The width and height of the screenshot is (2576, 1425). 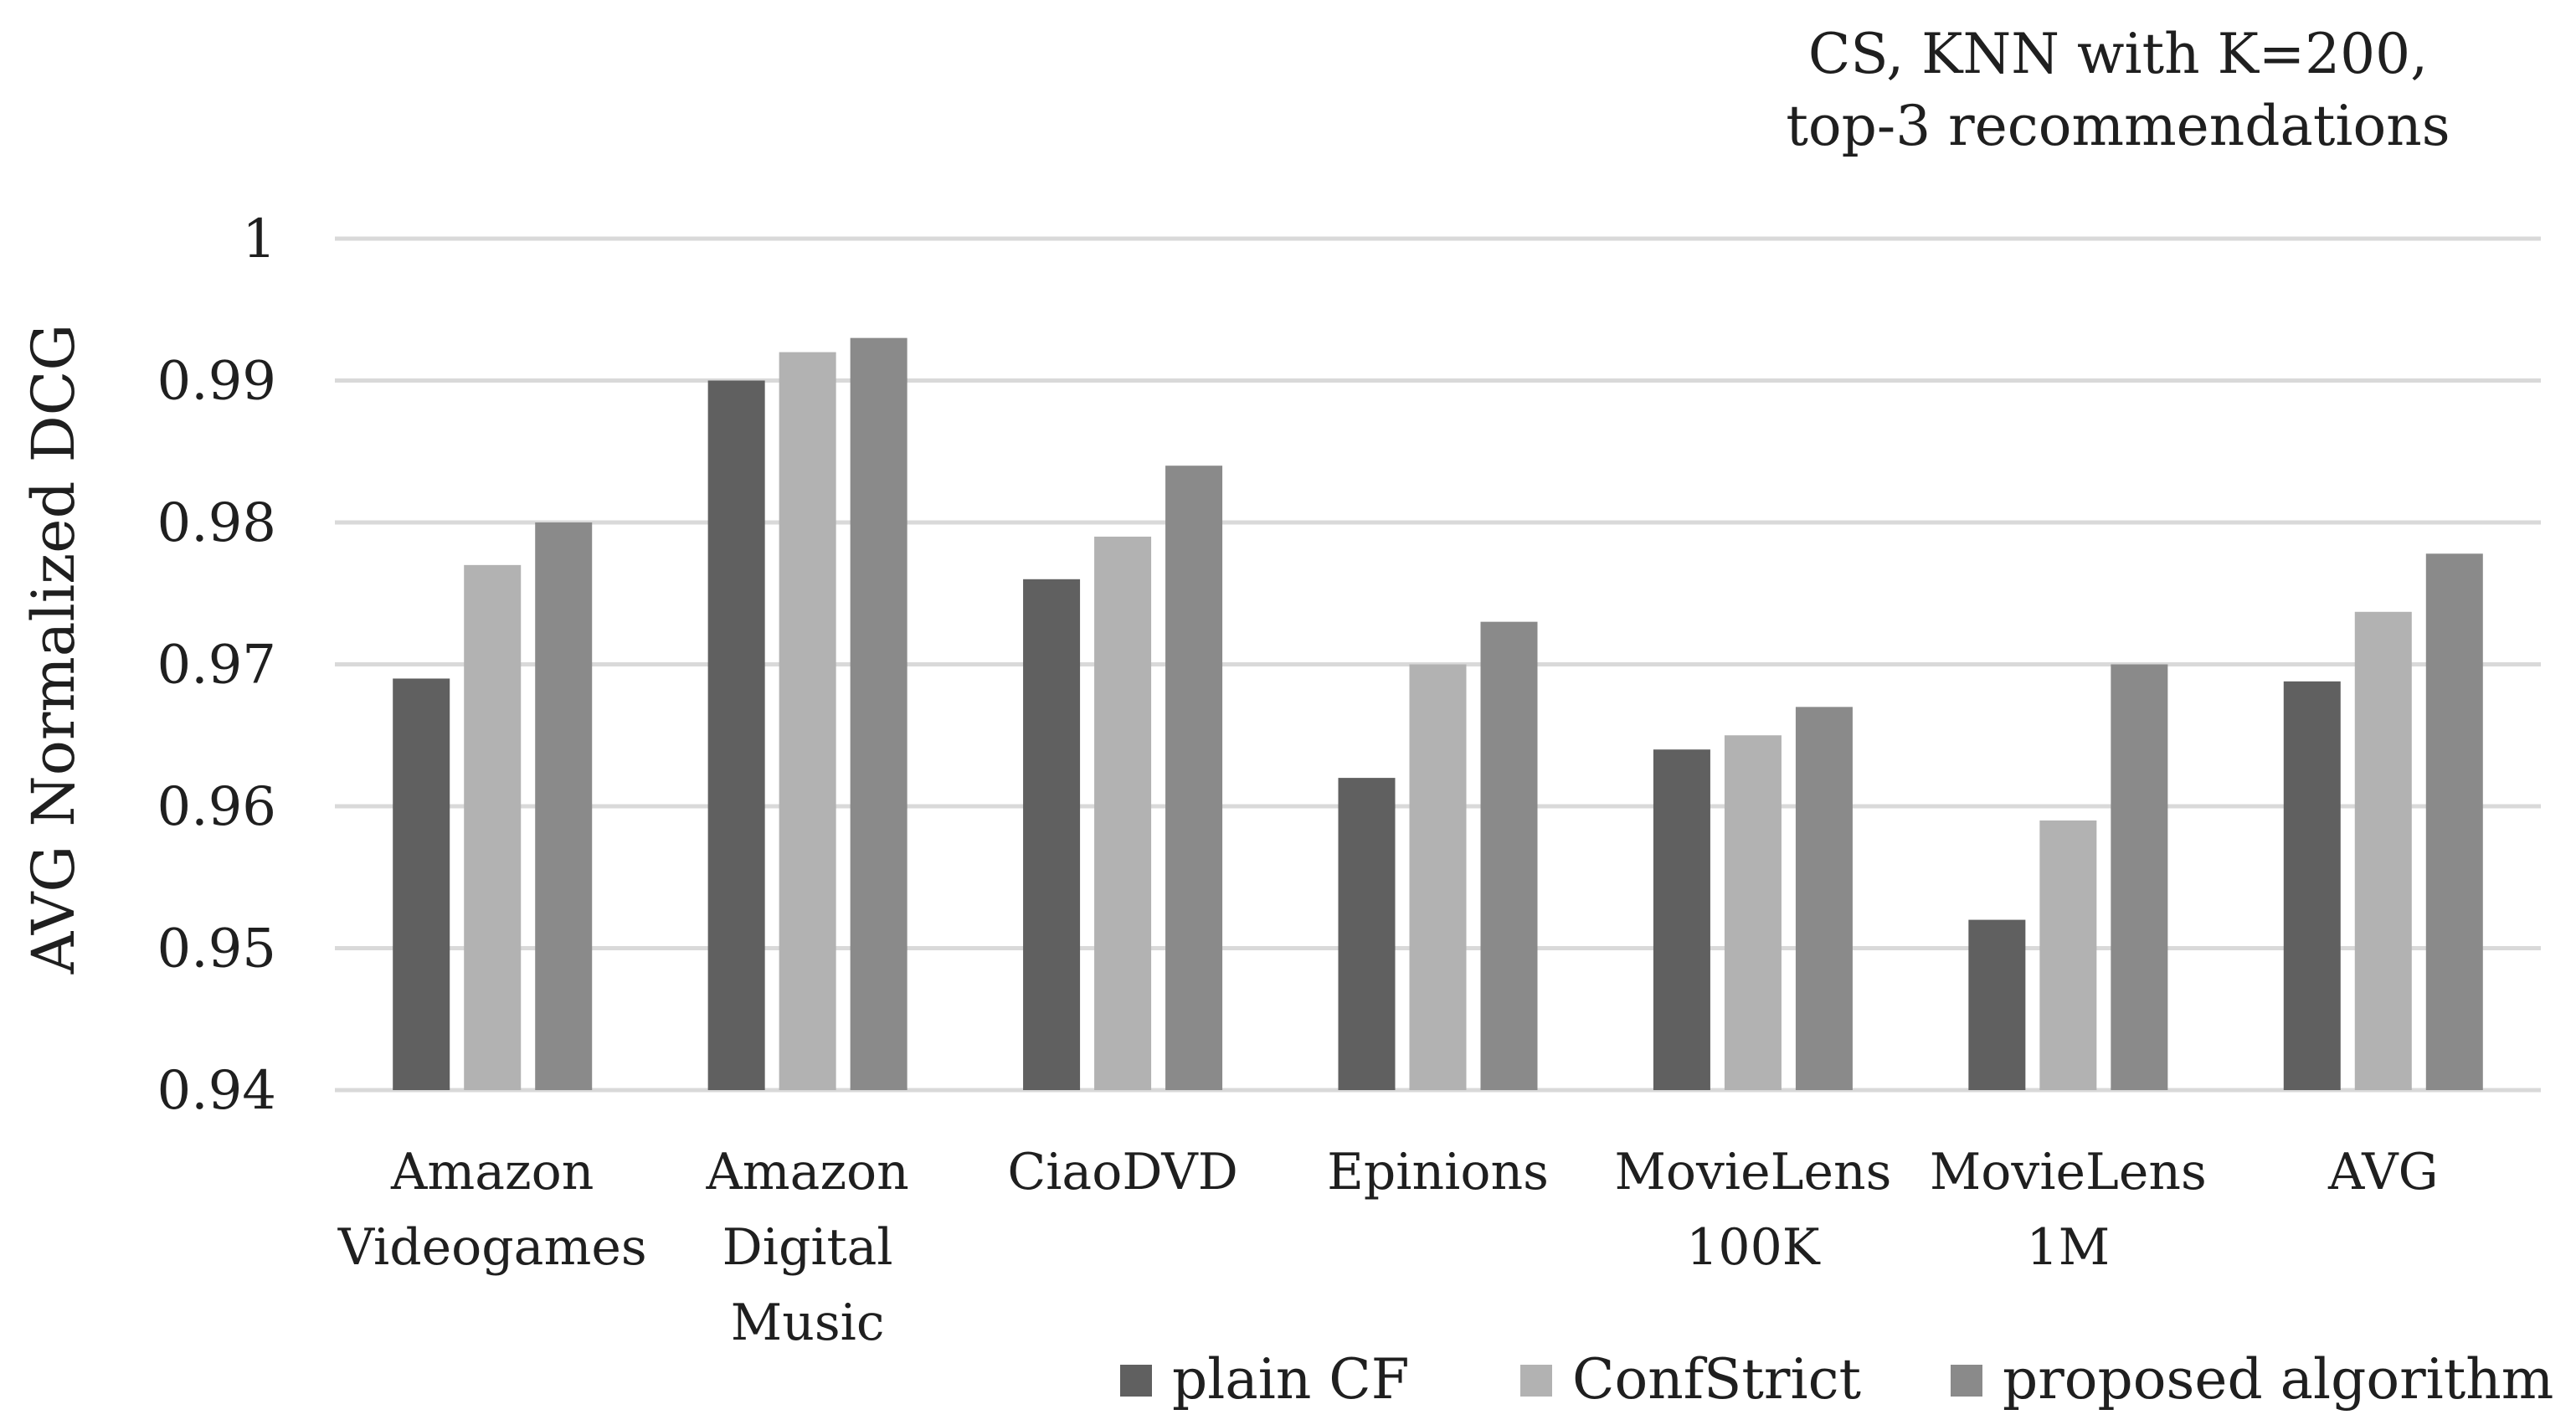 I want to click on x-category-label: AVG, so click(x=2383, y=1172).